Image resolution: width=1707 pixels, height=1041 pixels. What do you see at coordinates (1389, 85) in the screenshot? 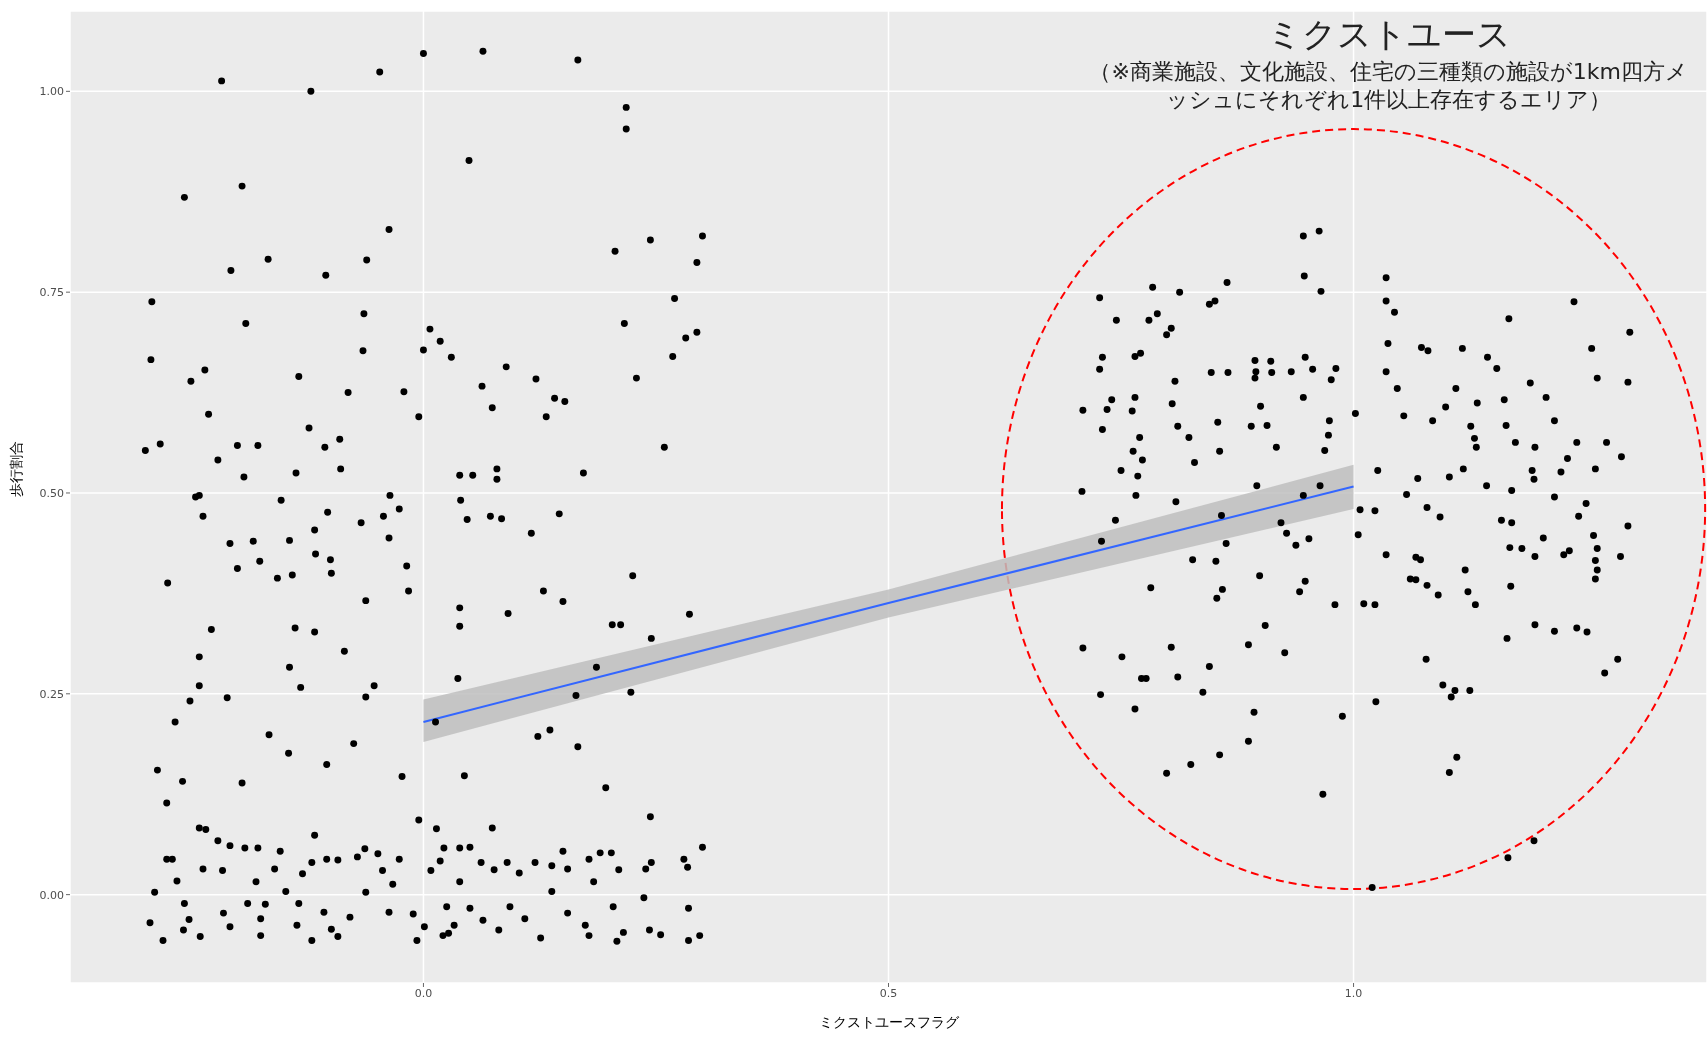
I see `annotation: （※商業施設、文化施設、住宅の三種類の施設が1km四方メッシュにそれぞれ1件以上存在するエリア）` at bounding box center [1389, 85].